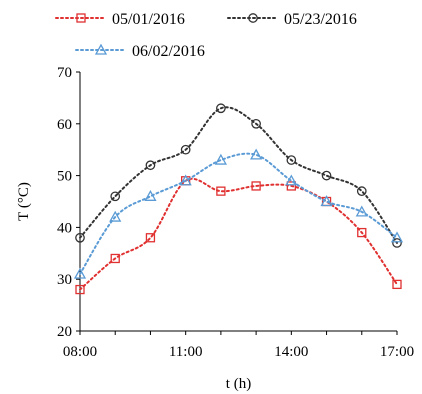  Describe the element at coordinates (64, 332) in the screenshot. I see `y-tick-label: 20` at that location.